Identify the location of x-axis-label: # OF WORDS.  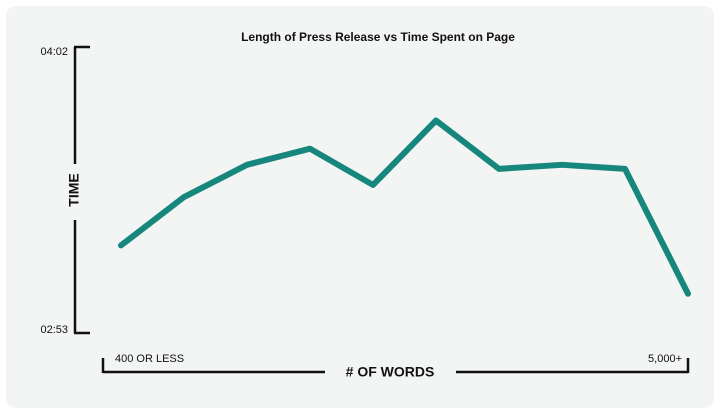
(390, 372).